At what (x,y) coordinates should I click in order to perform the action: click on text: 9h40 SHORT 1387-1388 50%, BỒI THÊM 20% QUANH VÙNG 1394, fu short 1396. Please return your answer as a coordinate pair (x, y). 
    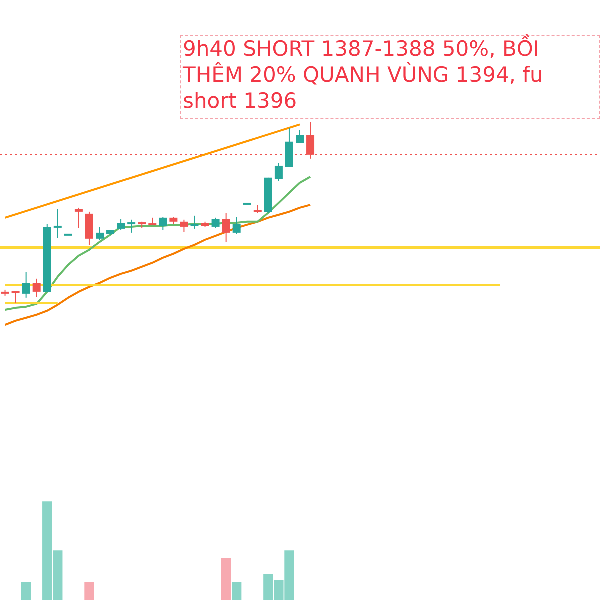
    Looking at the image, I should click on (390, 77).